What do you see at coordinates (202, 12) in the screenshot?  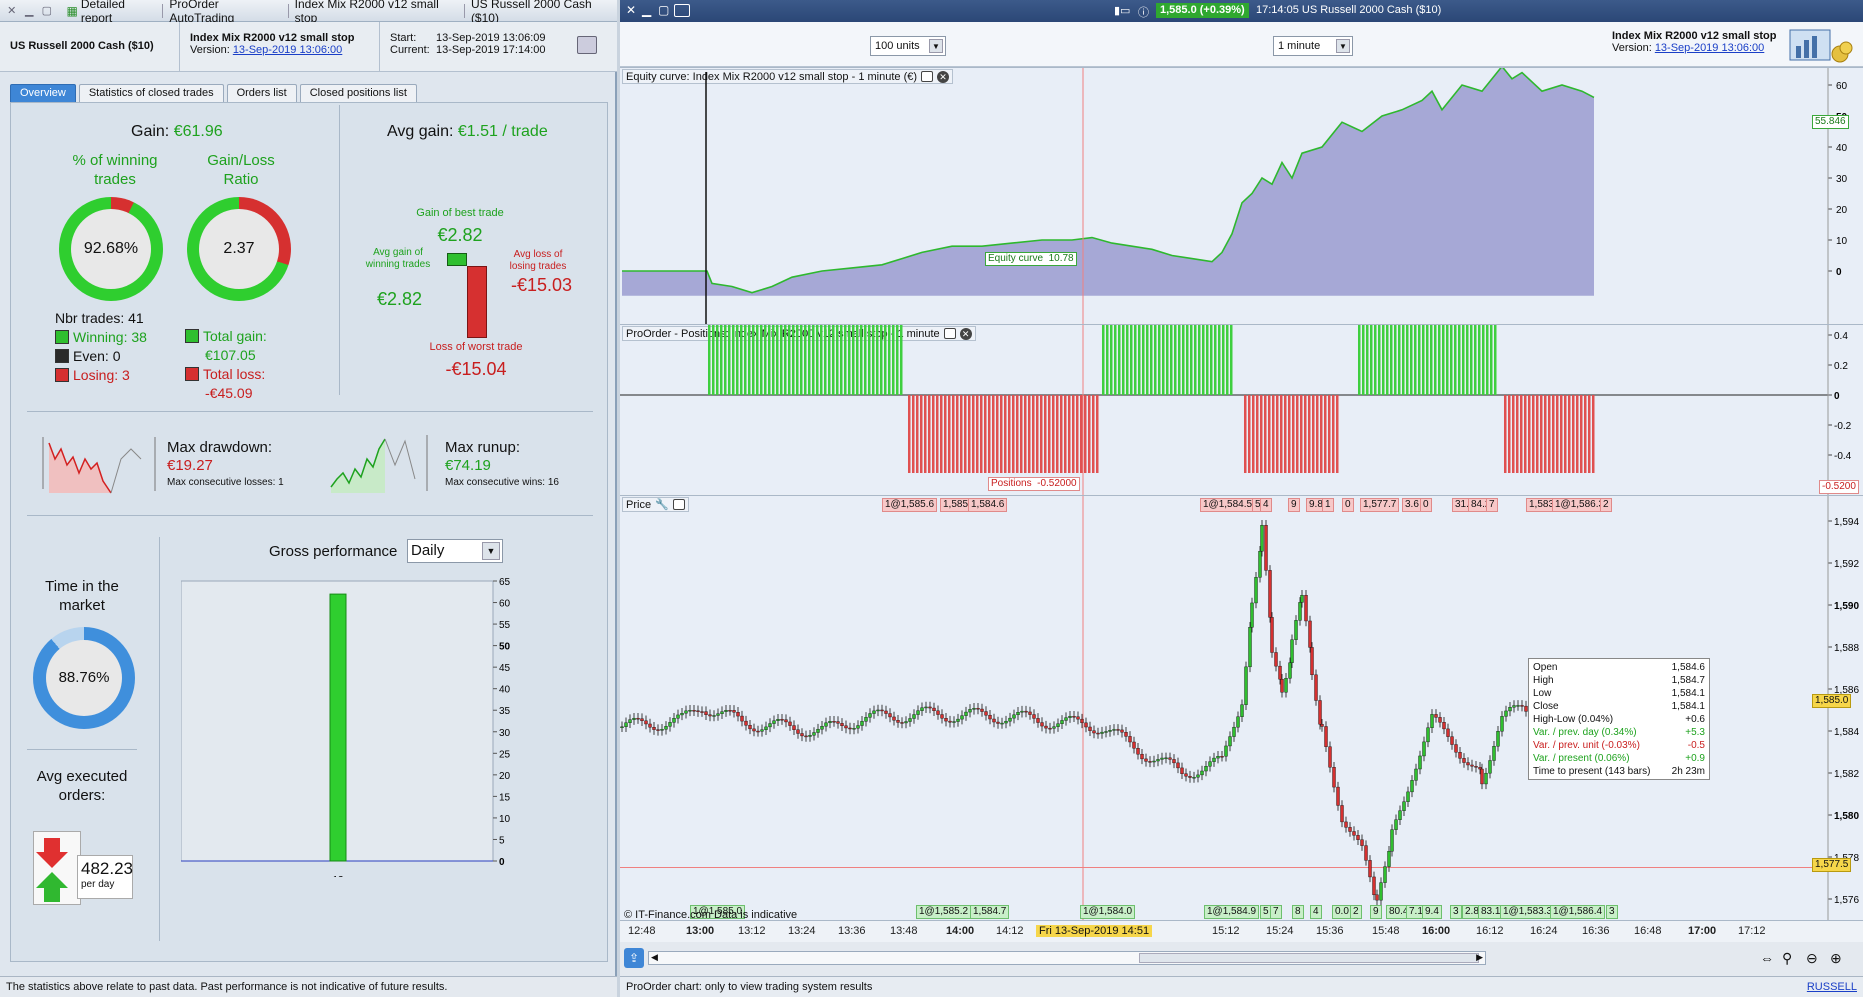 I see `titlebar-item-1: ProOrder AutoTrading` at bounding box center [202, 12].